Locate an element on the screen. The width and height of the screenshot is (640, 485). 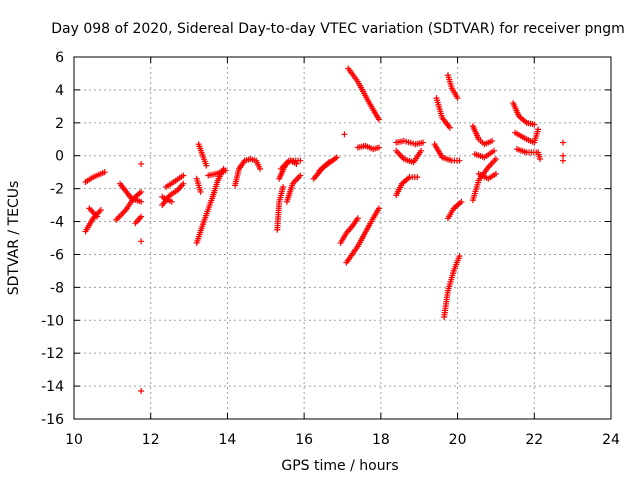
y-tick-label: -8 is located at coordinates (57, 288).